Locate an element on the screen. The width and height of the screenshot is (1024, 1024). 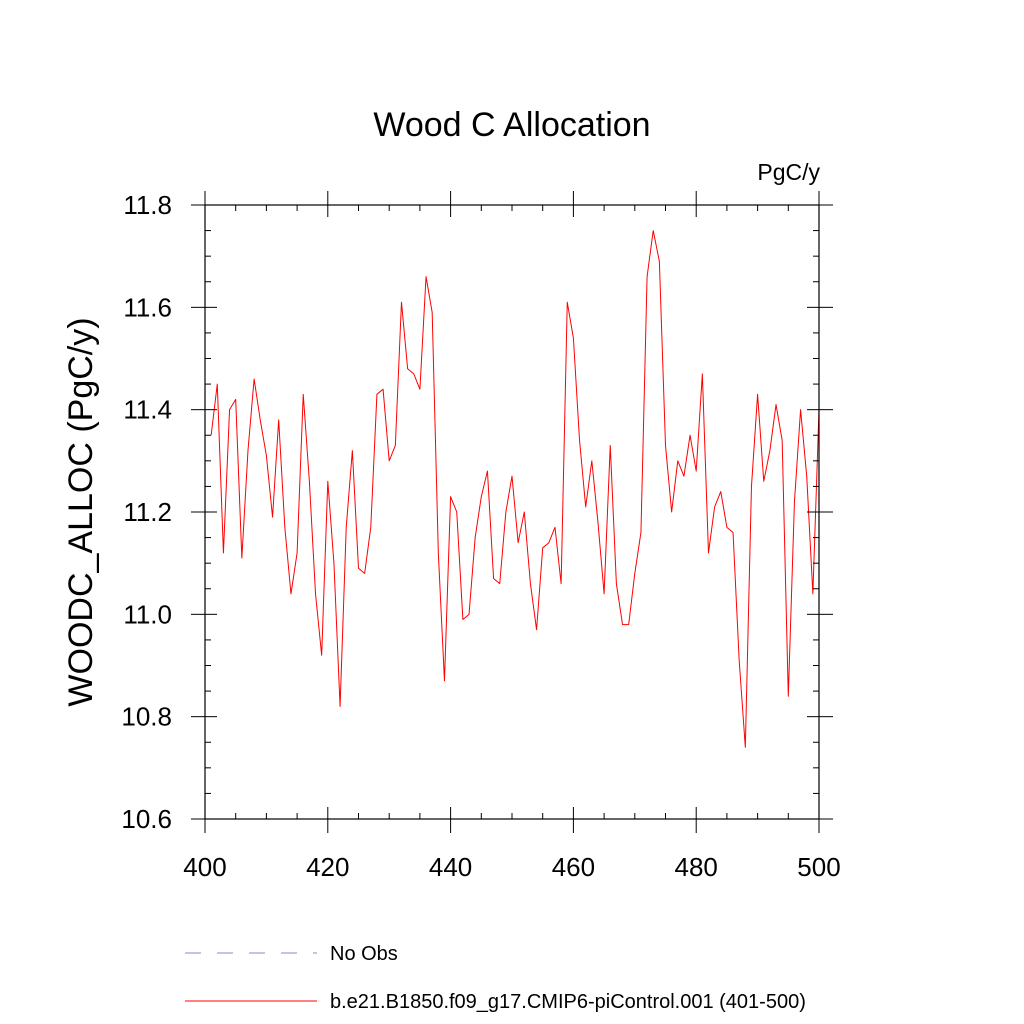
y-axis-label: WOODC_ALLOC (PgC/y) is located at coordinates (81, 511).